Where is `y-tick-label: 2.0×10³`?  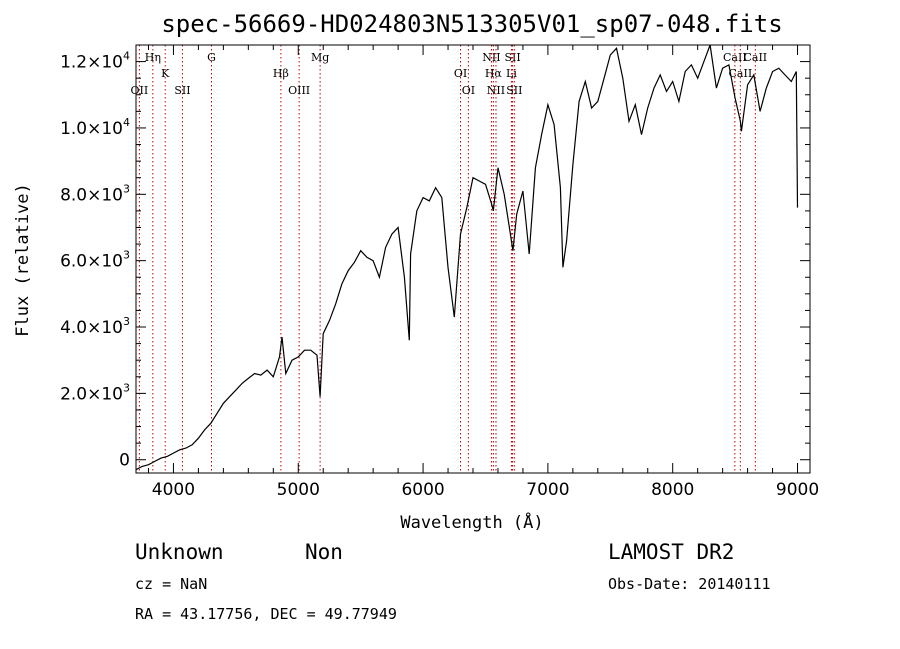 y-tick-label: 2.0×10³ is located at coordinates (95, 392).